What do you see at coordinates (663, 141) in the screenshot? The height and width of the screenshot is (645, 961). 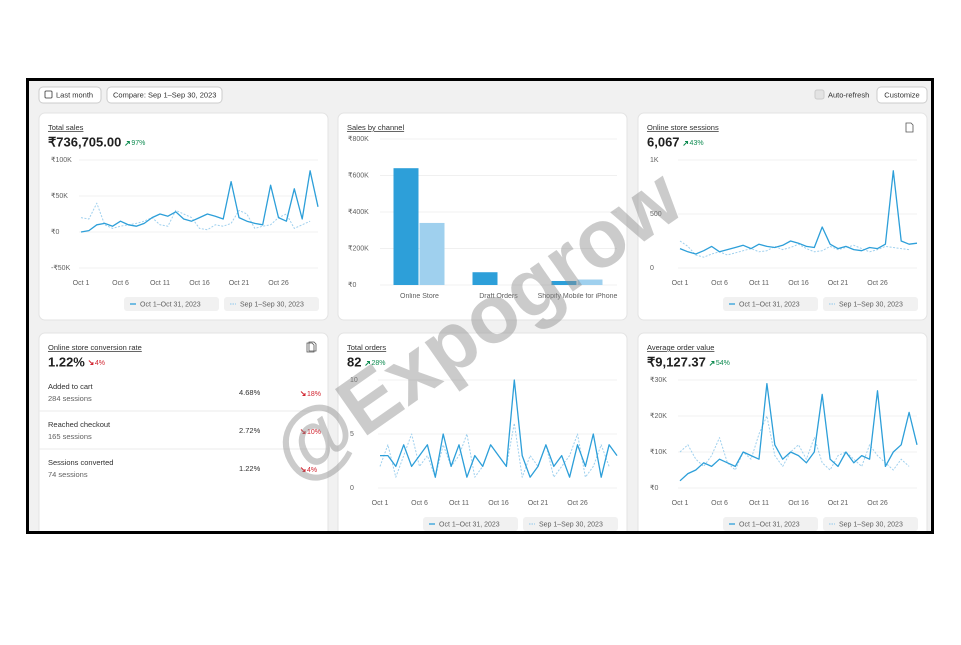 I see `card-value: 6,067` at bounding box center [663, 141].